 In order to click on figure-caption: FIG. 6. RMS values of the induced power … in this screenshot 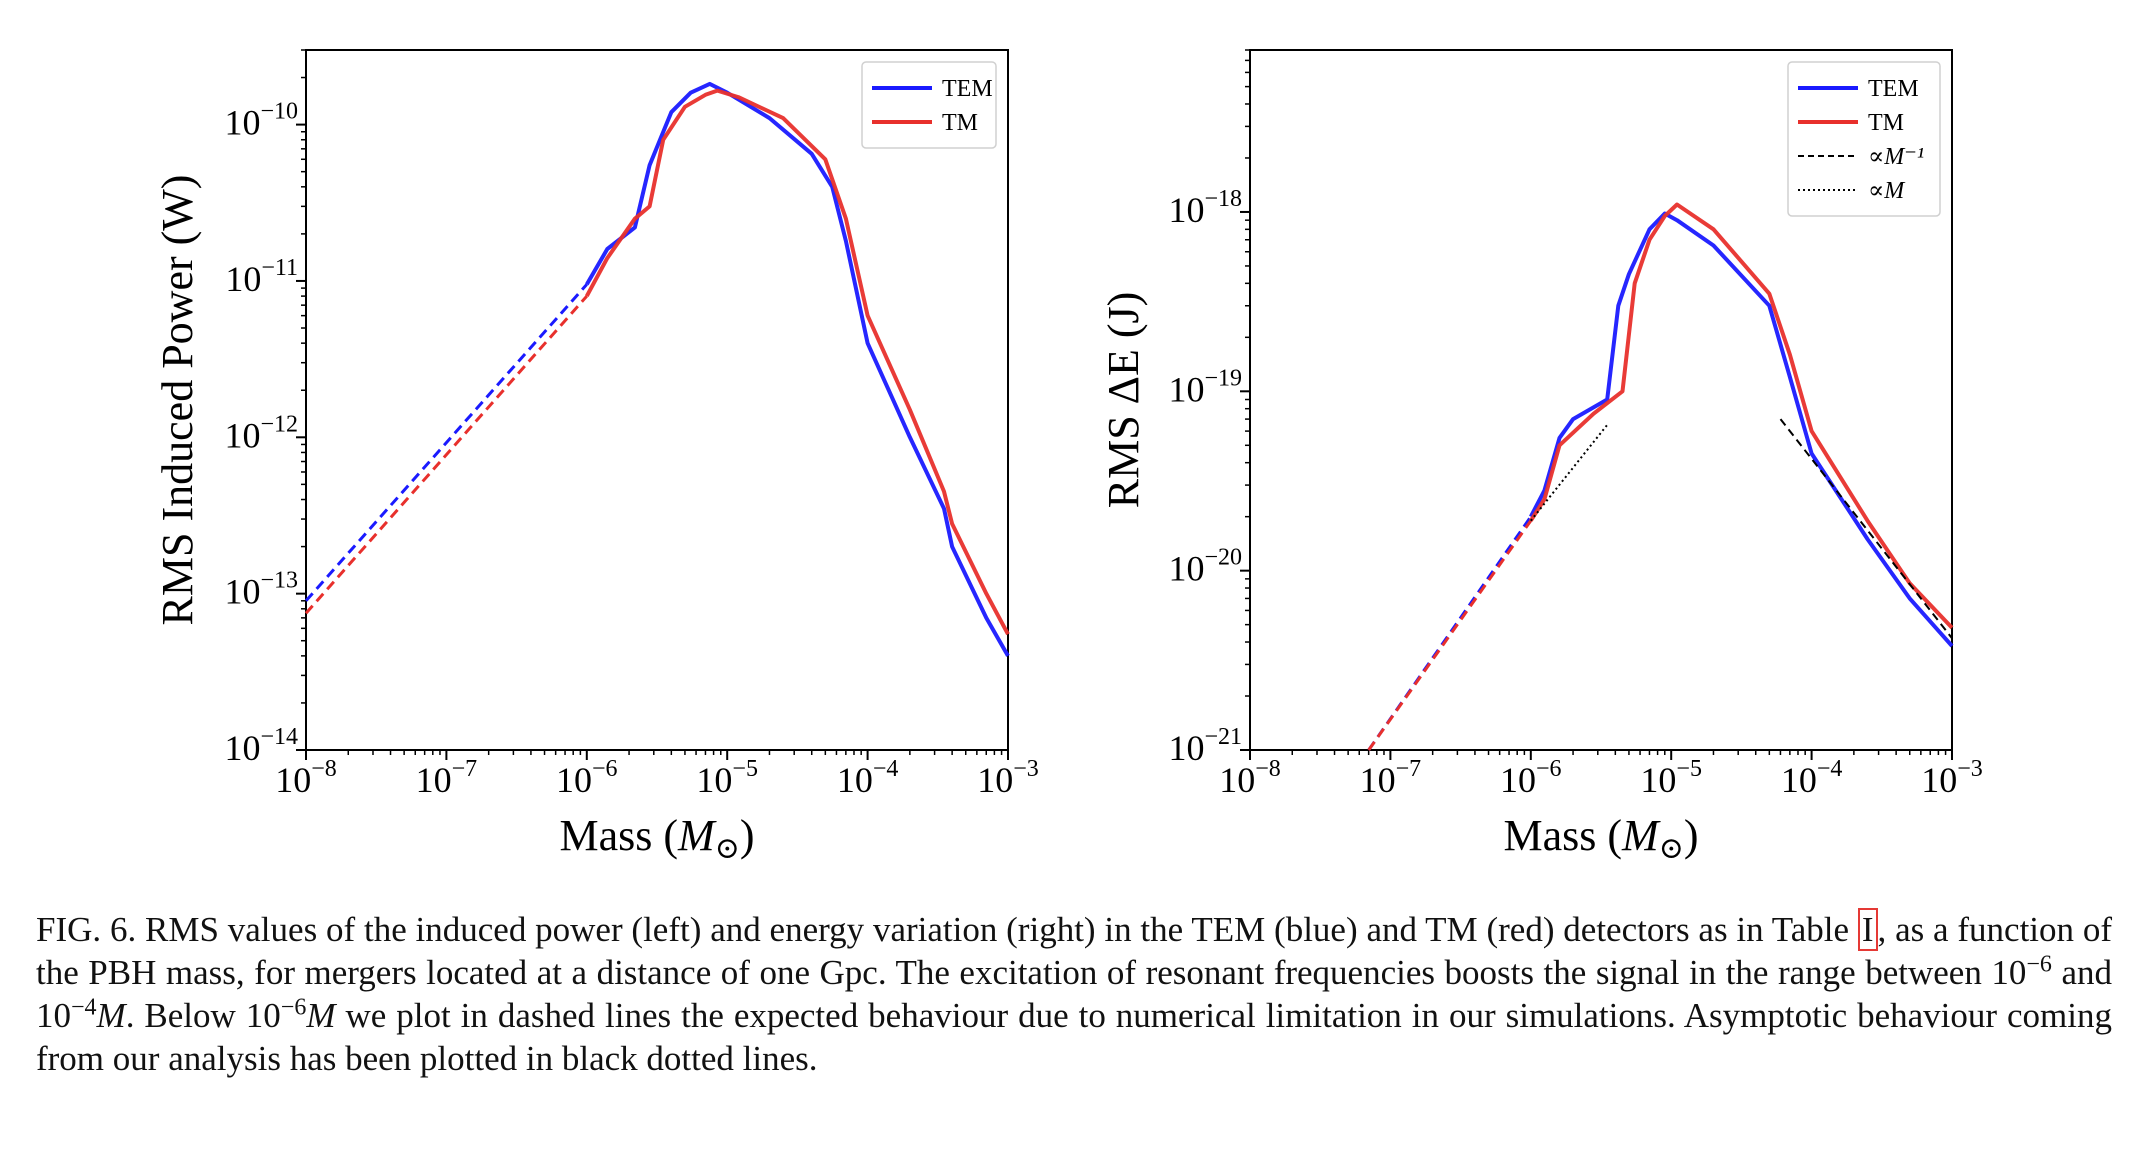, I will do `click(1074, 994)`.